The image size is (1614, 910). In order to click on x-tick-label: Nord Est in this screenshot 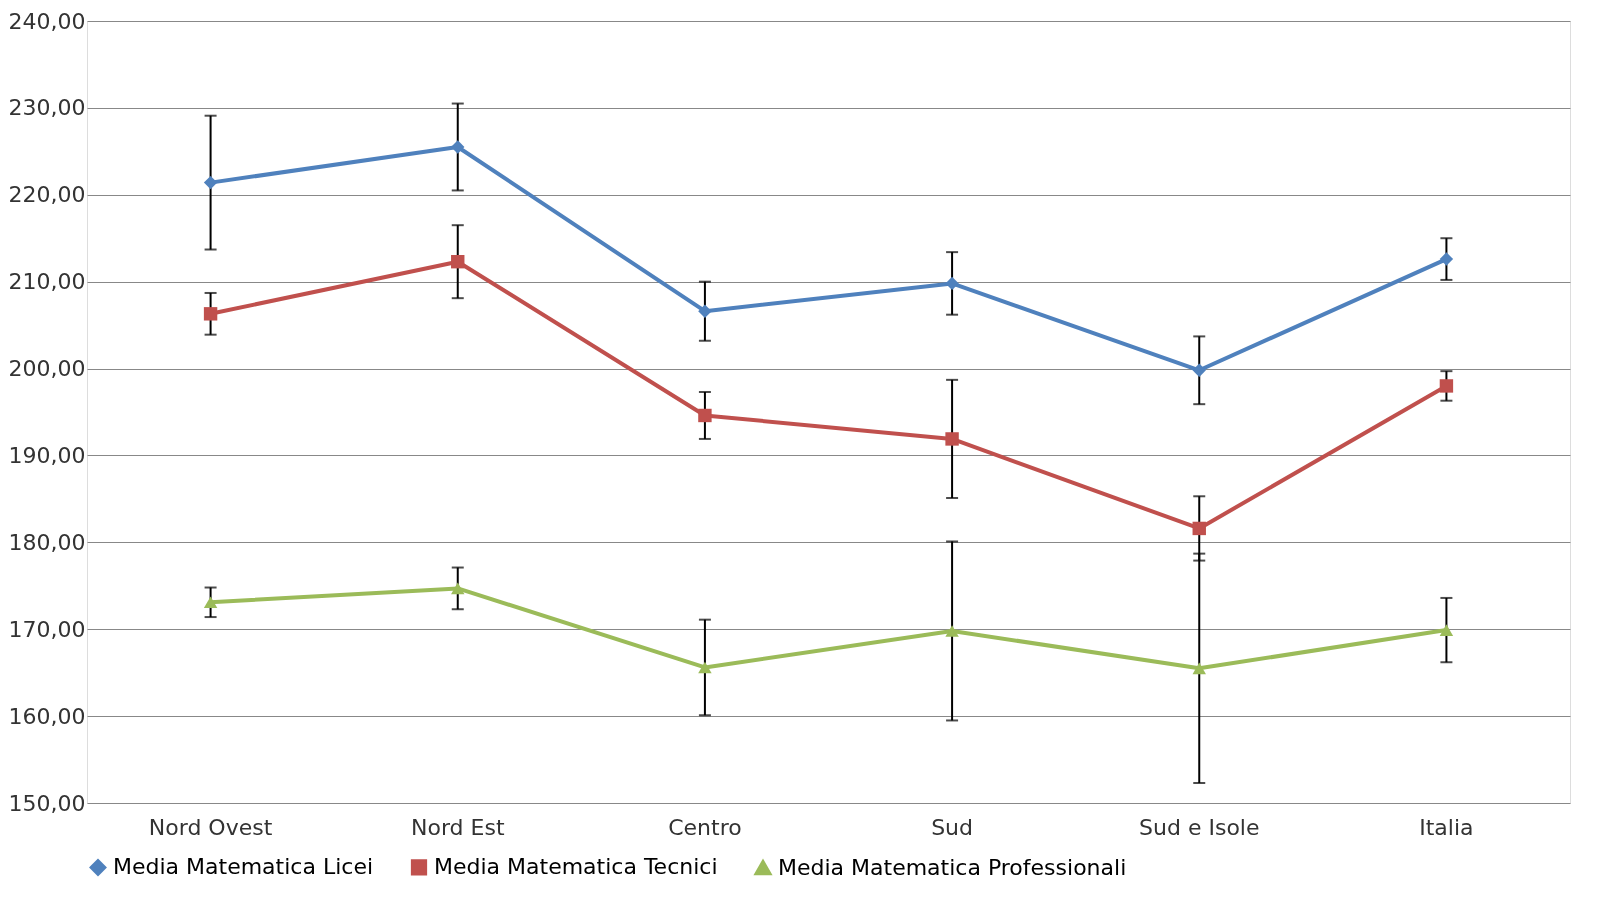, I will do `click(457, 827)`.